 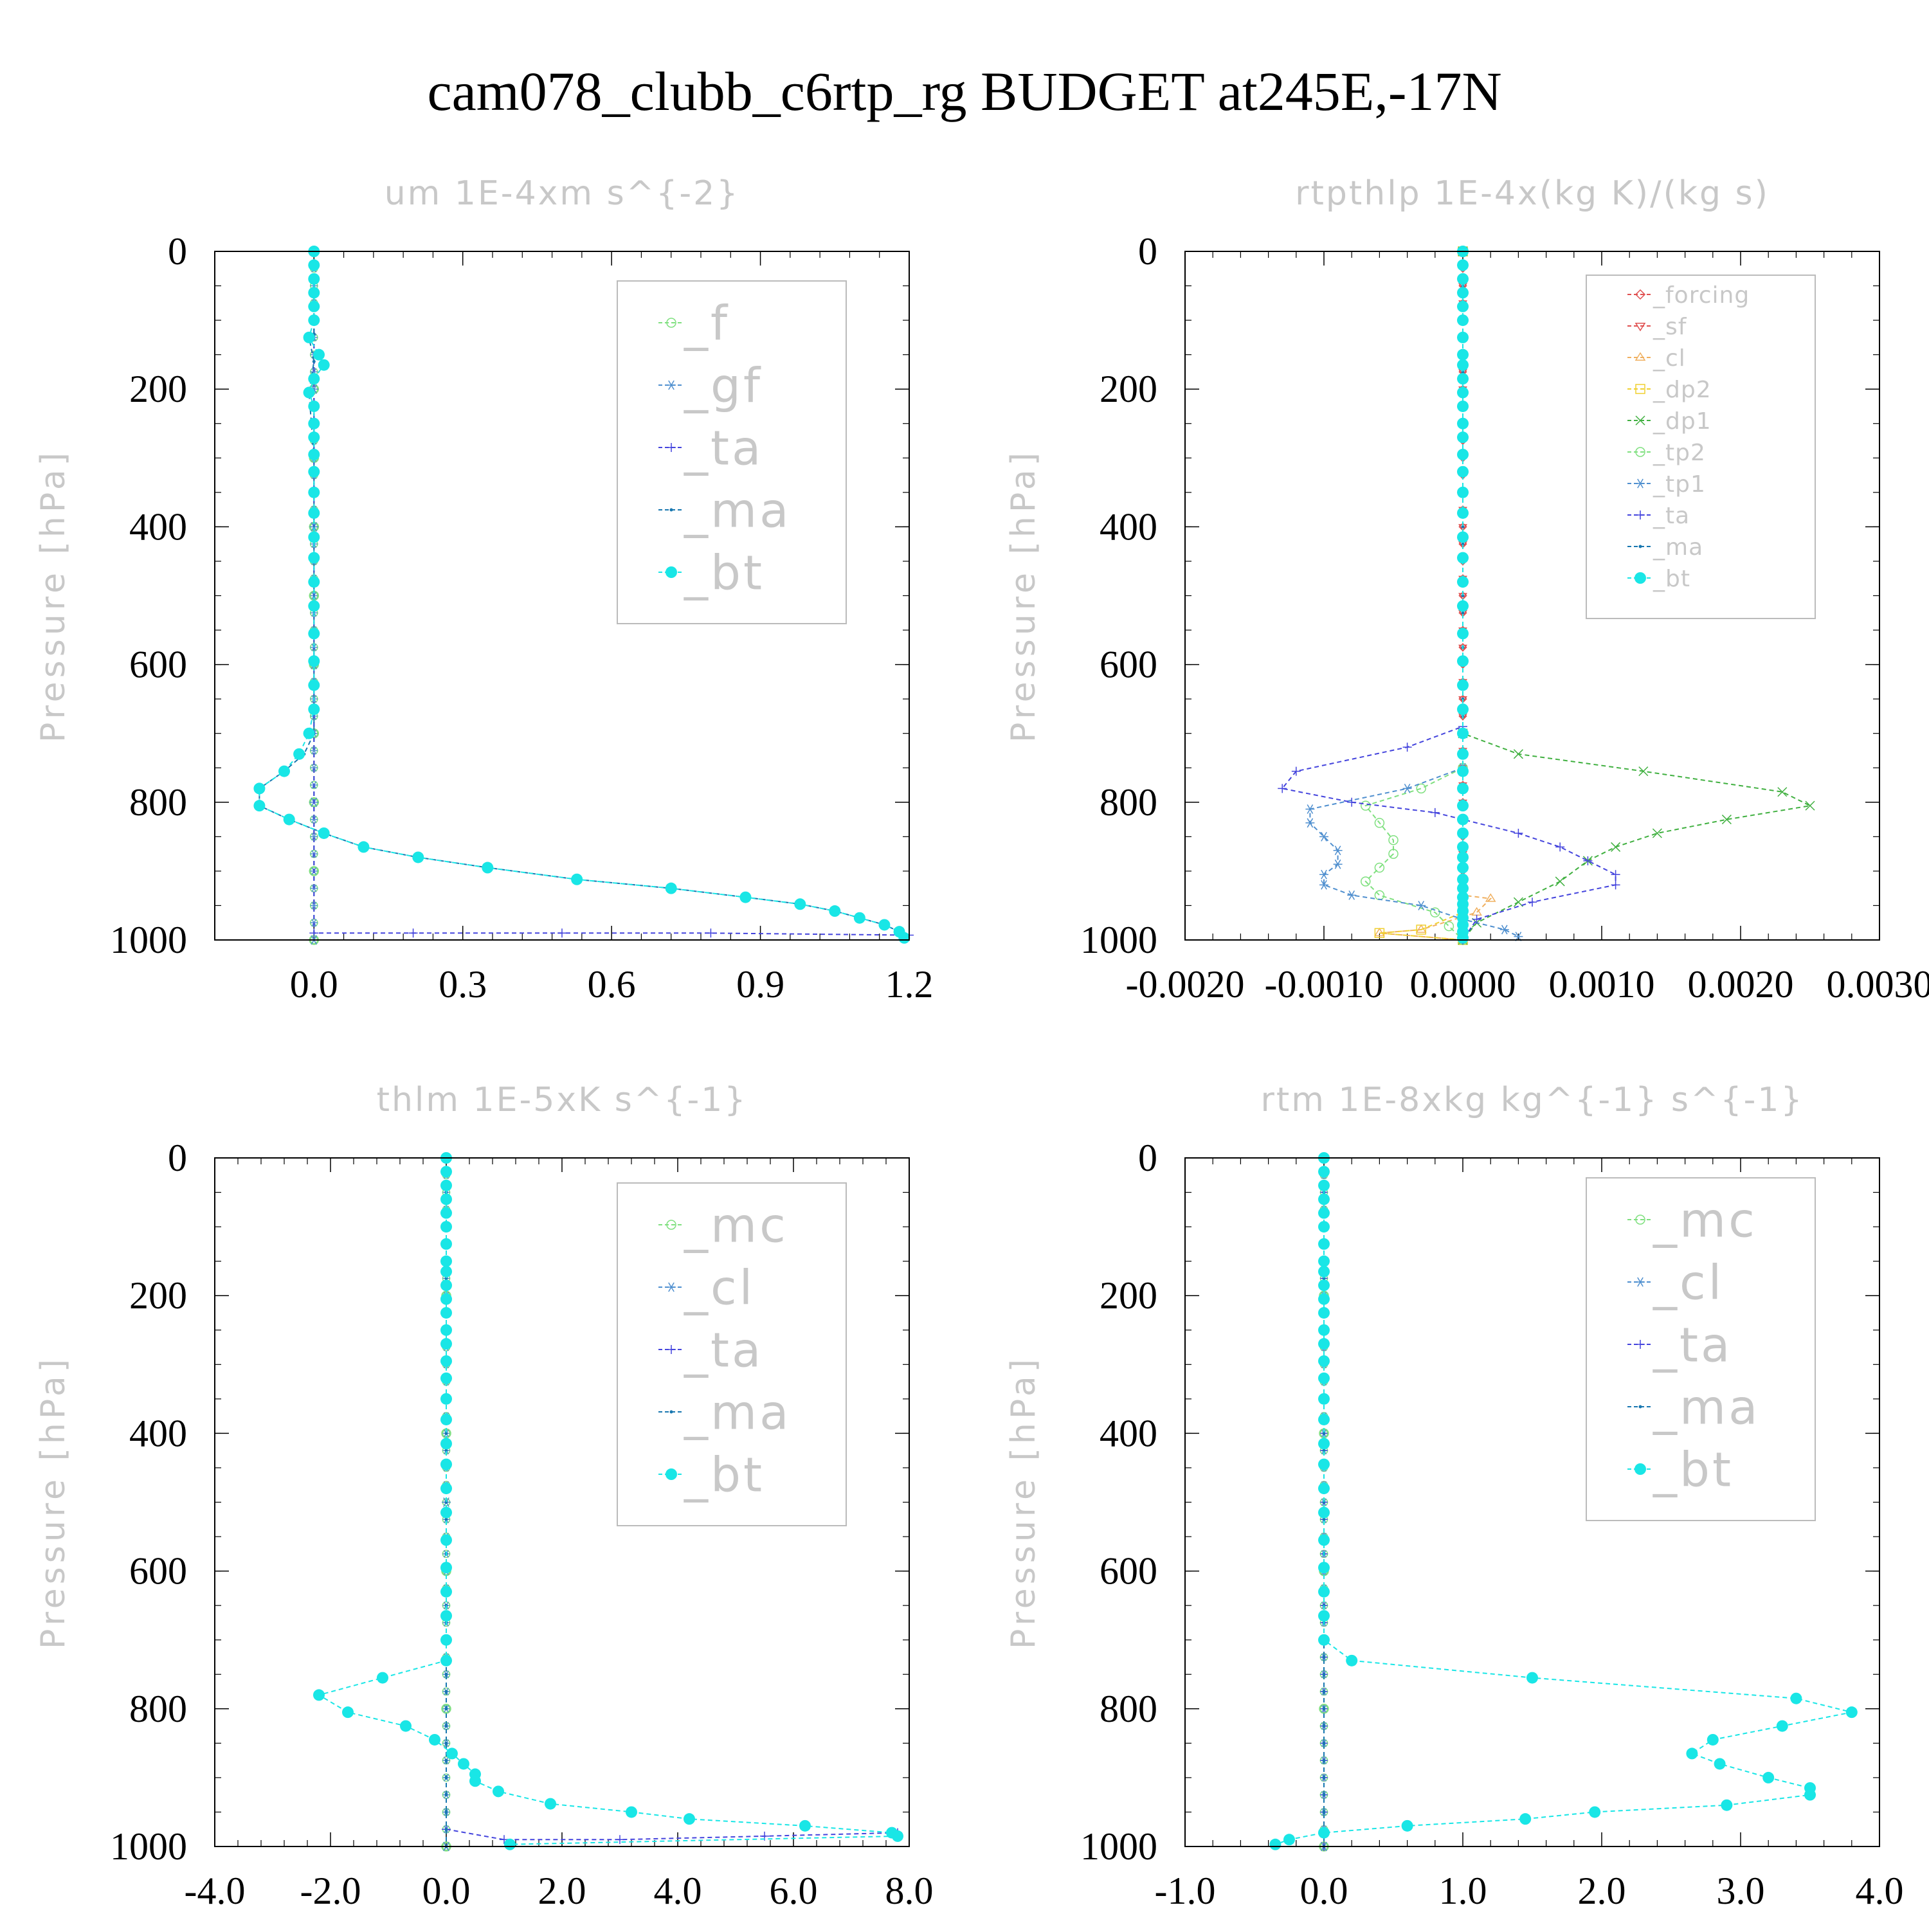 I want to click on legend-item-cl: _cl, so click(x=706, y=1288).